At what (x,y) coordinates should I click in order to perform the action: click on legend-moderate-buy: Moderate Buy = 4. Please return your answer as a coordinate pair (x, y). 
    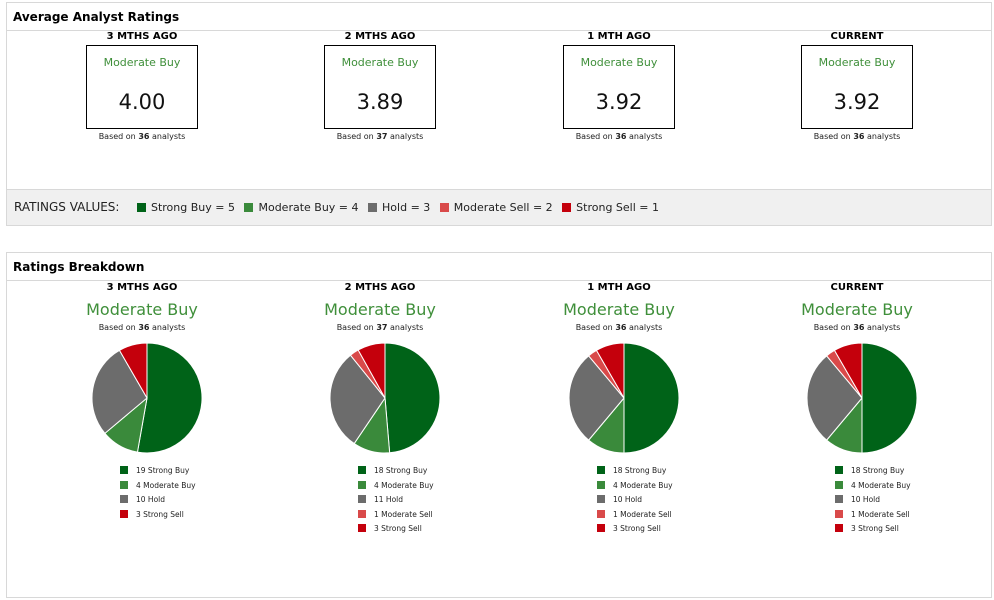
    Looking at the image, I should click on (301, 207).